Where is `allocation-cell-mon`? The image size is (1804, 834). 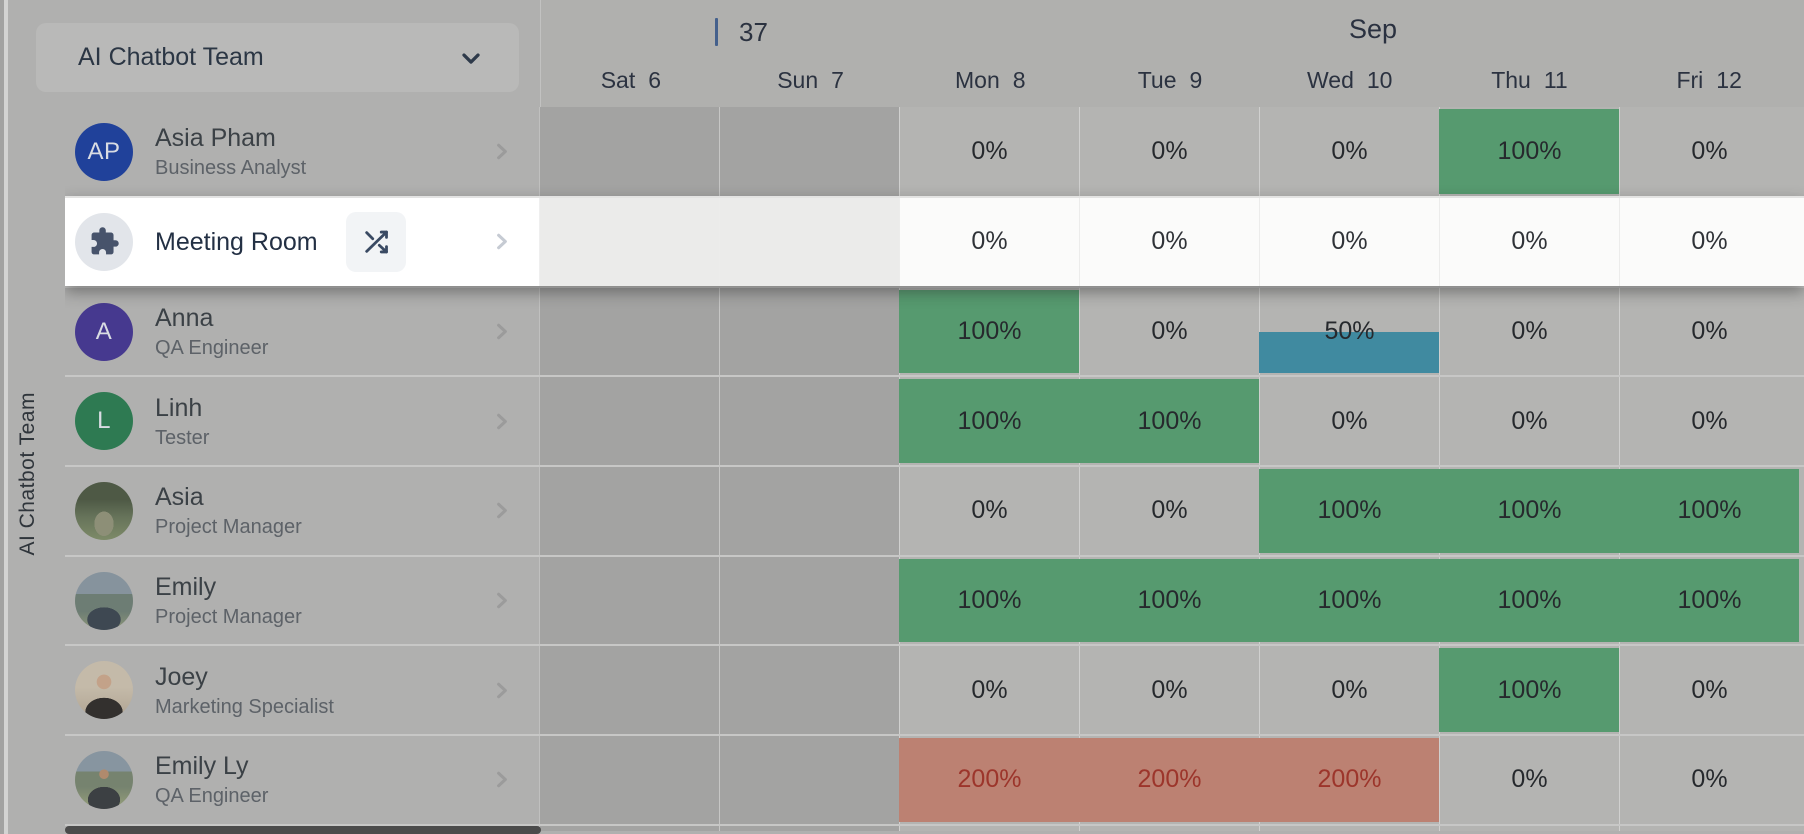
allocation-cell-mon is located at coordinates (989, 828).